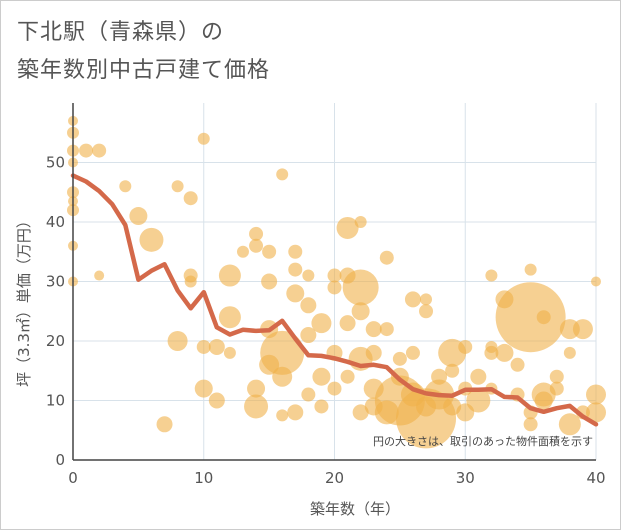  I want to click on x-tick-label: 20, so click(334, 478).